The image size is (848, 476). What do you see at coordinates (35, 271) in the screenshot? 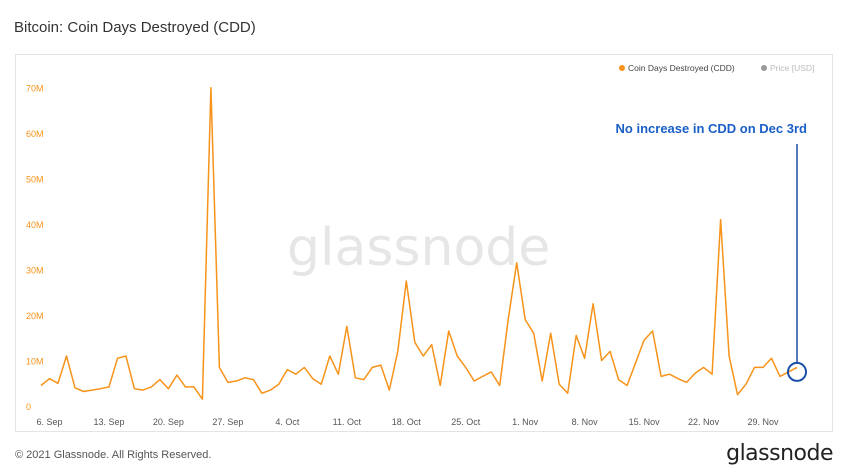
I see `y-tick-label: 30M` at bounding box center [35, 271].